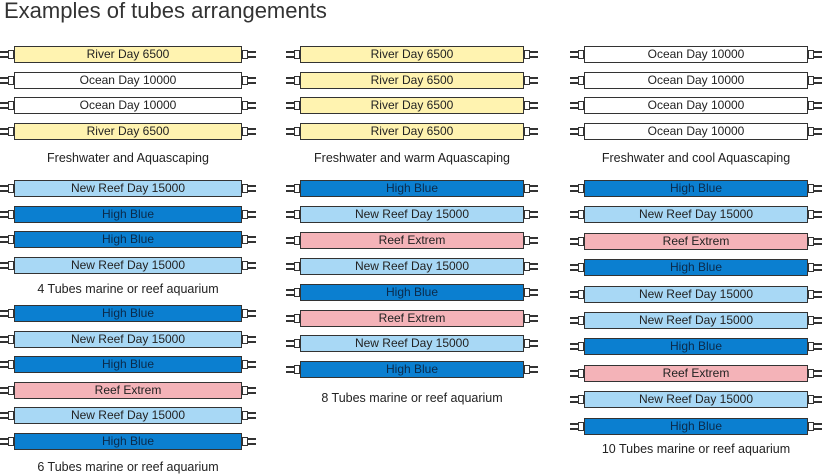  Describe the element at coordinates (165, 11) in the screenshot. I see `page-title: Examples of tubes arrangements` at that location.